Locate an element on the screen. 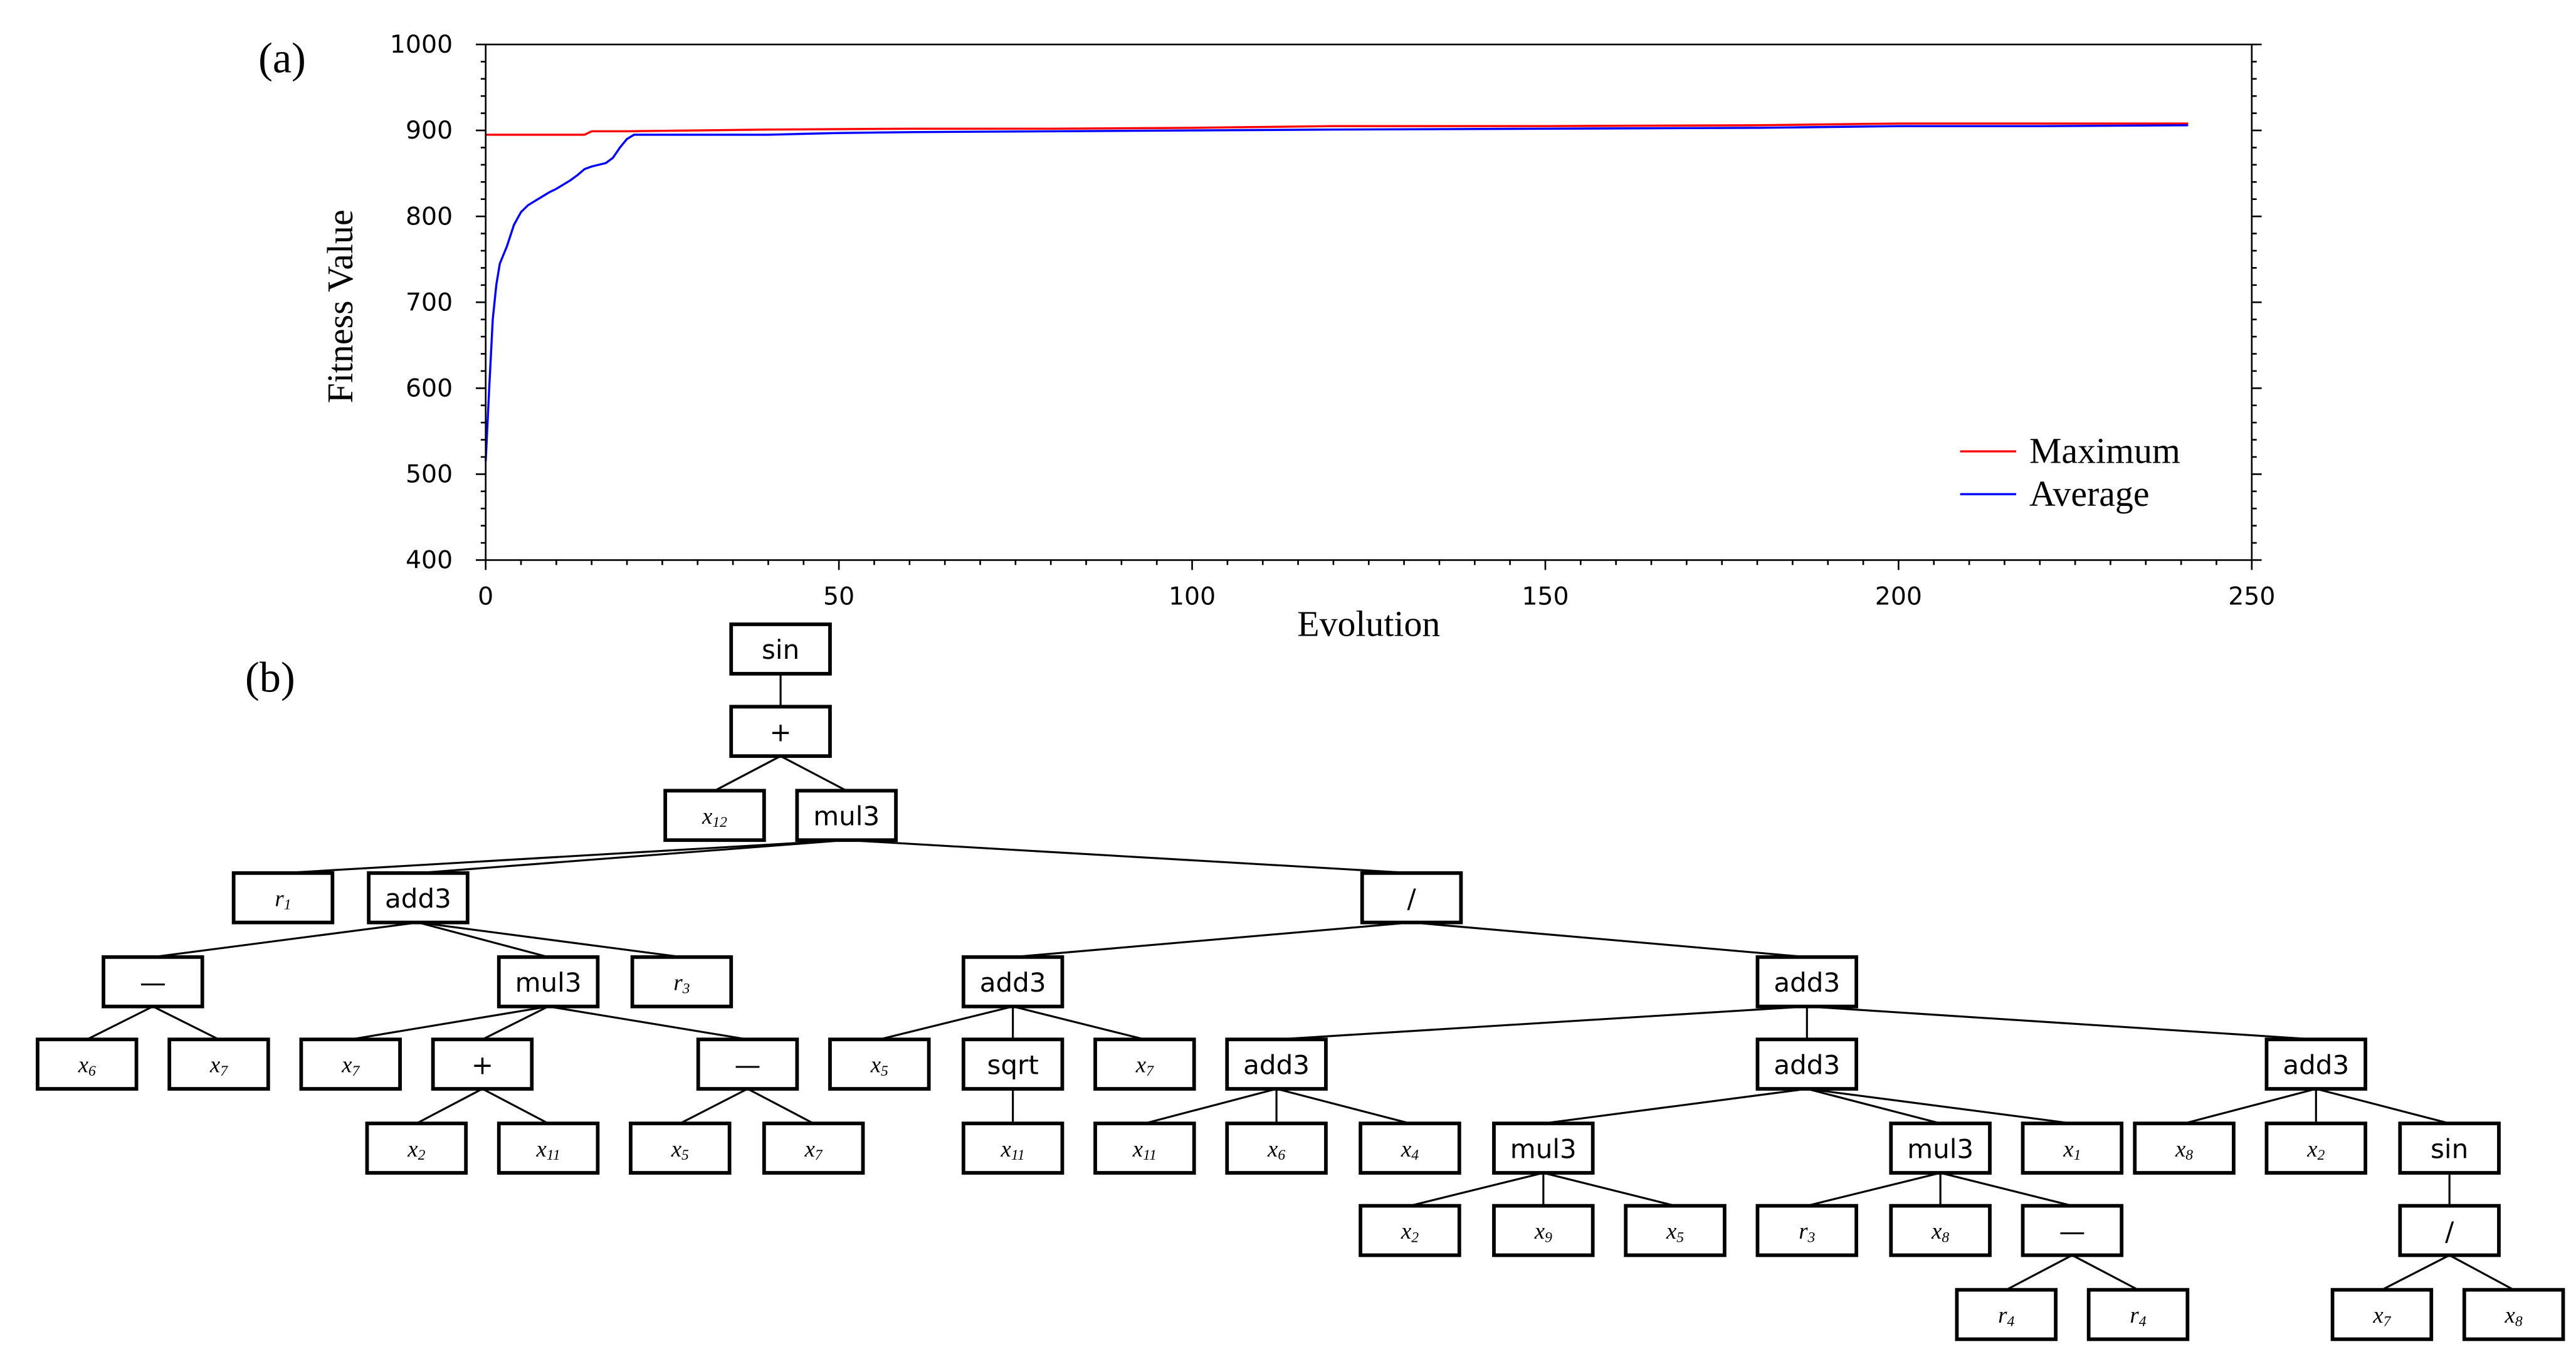 The height and width of the screenshot is (1359, 2576). node-subscript: 5 is located at coordinates (1680, 1237).